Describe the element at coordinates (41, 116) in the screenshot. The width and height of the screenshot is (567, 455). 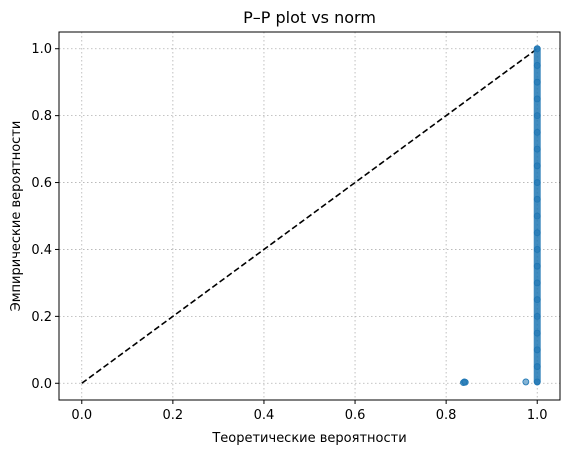
I see `y-tick-label: 0.8` at that location.